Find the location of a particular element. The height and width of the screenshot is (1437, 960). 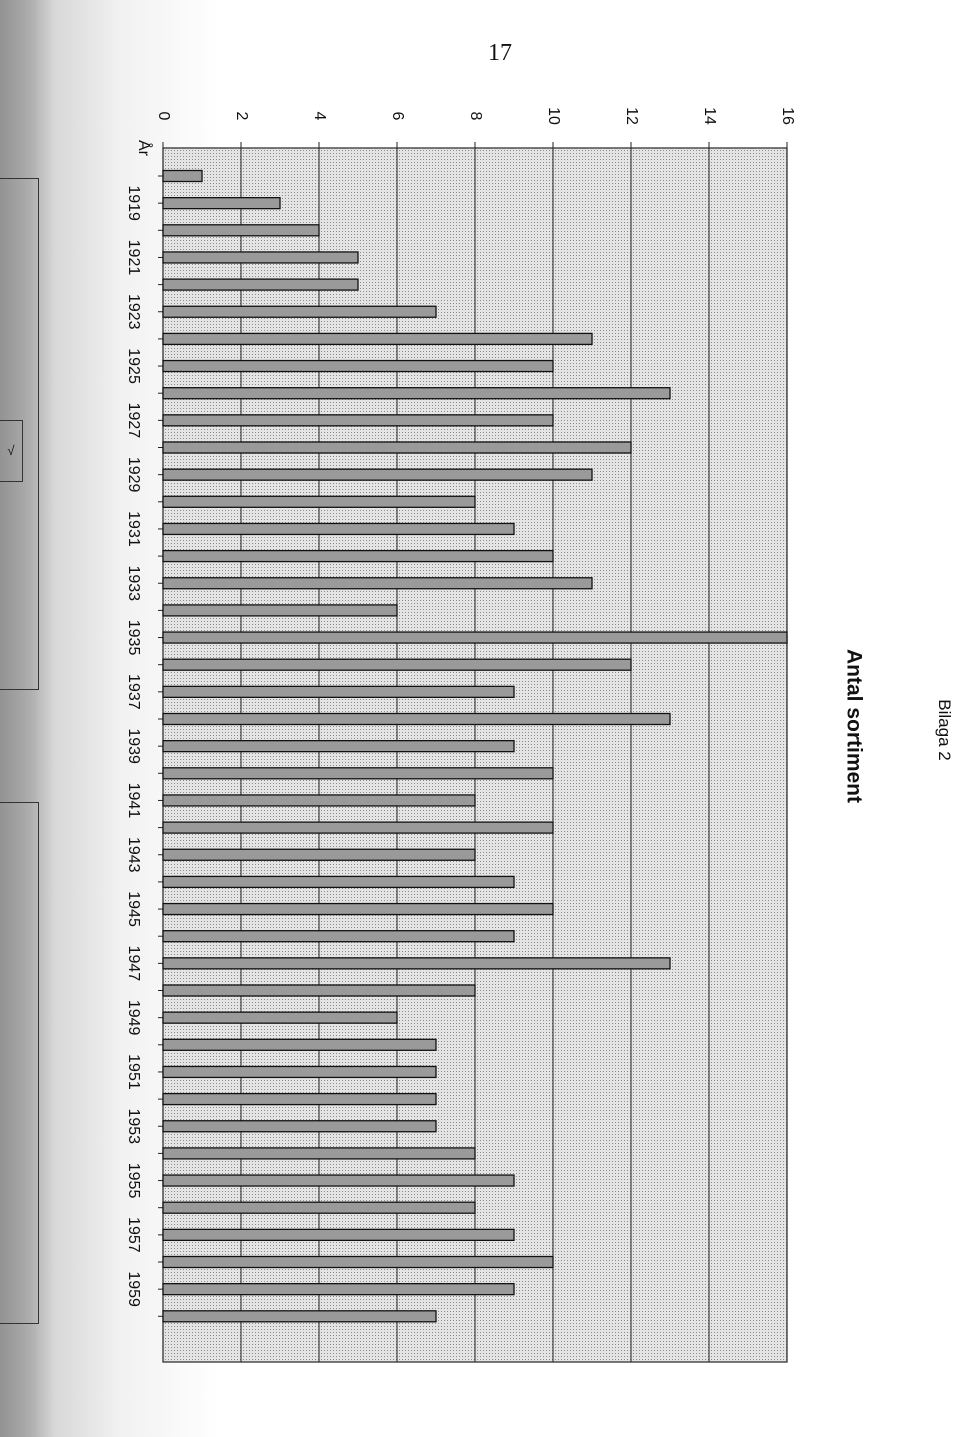

x-tick-label: 12 is located at coordinates (631, 116).